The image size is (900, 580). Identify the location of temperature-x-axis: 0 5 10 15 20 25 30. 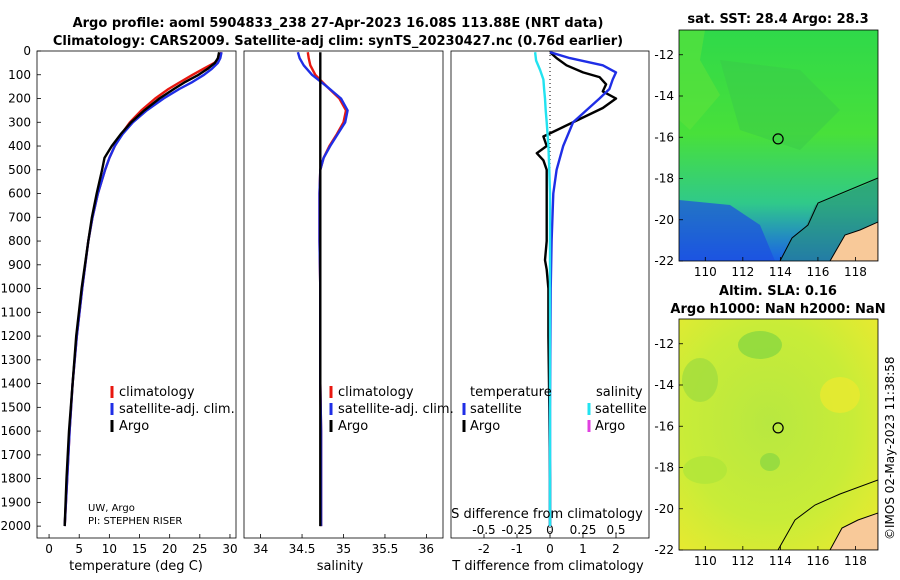
(141, 545).